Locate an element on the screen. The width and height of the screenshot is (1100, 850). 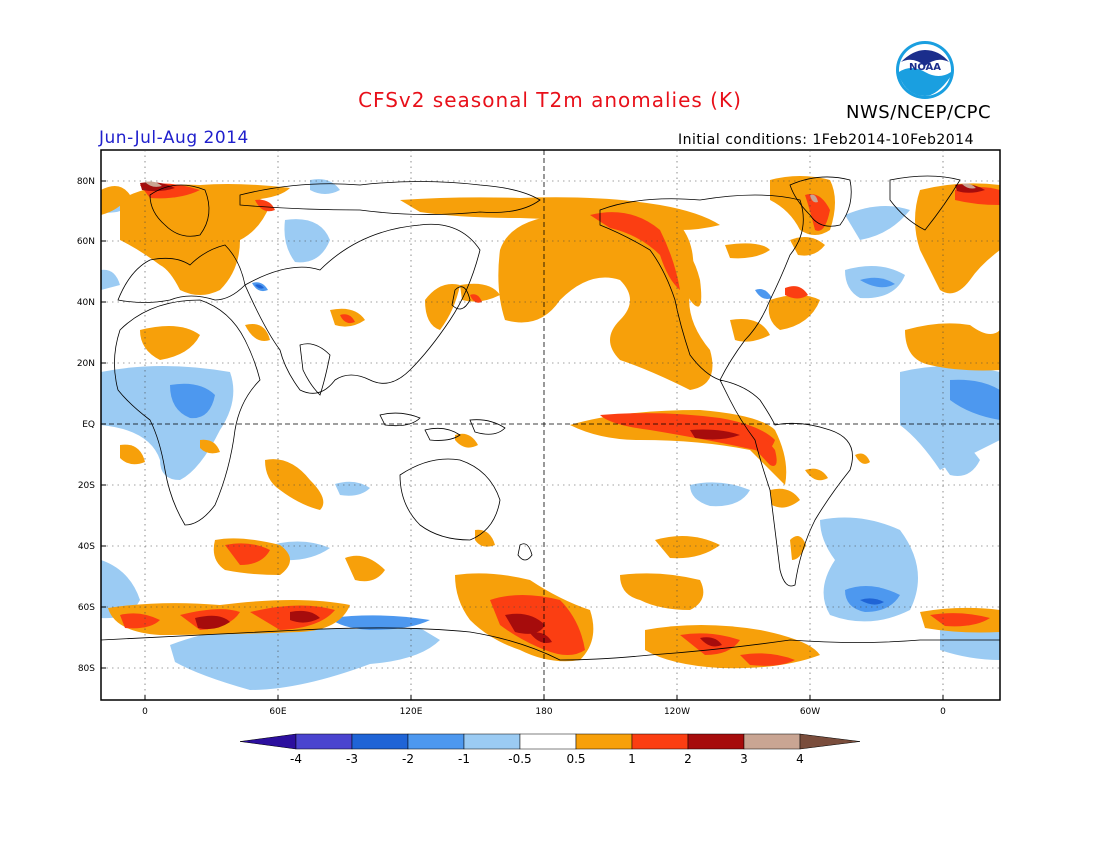
latitude-label: 20S is located at coordinates (86, 486).